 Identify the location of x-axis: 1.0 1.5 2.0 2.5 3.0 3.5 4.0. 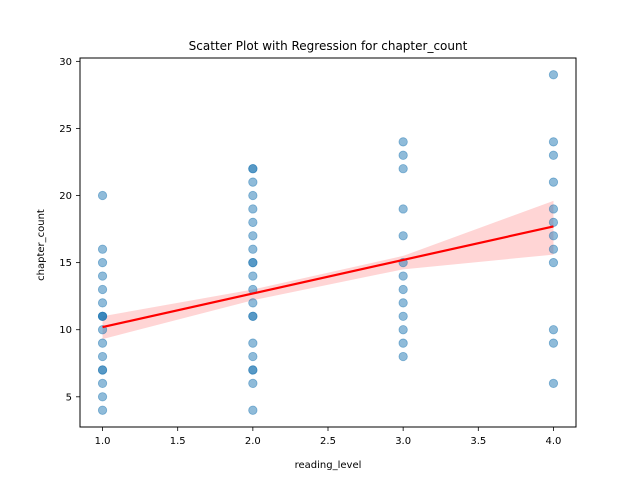
(328, 437).